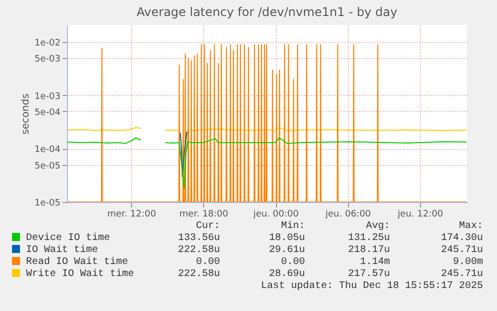 This screenshot has height=311, width=497. What do you see at coordinates (77, 262) in the screenshot?
I see `legend-label: Read IO Wait time` at bounding box center [77, 262].